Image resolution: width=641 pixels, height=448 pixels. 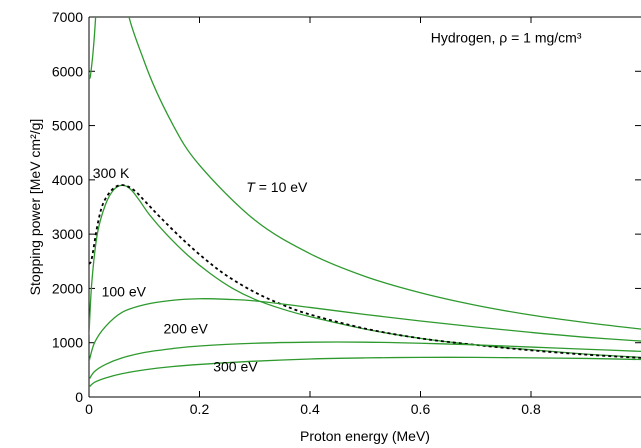 What do you see at coordinates (365, 436) in the screenshot?
I see `x-axis-title: Proton energy (MeV)` at bounding box center [365, 436].